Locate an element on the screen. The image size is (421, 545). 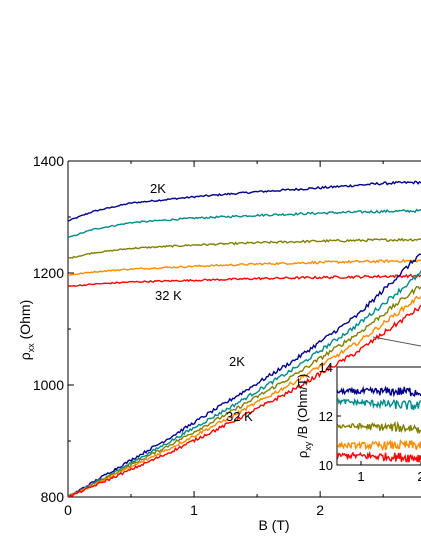
inset-curves is located at coordinates (379, 424).